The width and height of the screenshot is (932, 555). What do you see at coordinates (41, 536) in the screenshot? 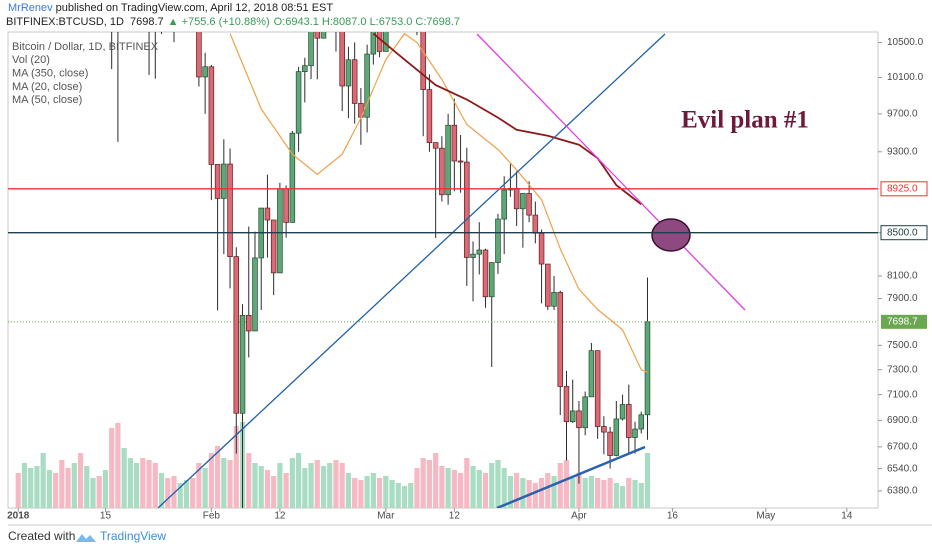
I see `footer-created: Created with` at bounding box center [41, 536].